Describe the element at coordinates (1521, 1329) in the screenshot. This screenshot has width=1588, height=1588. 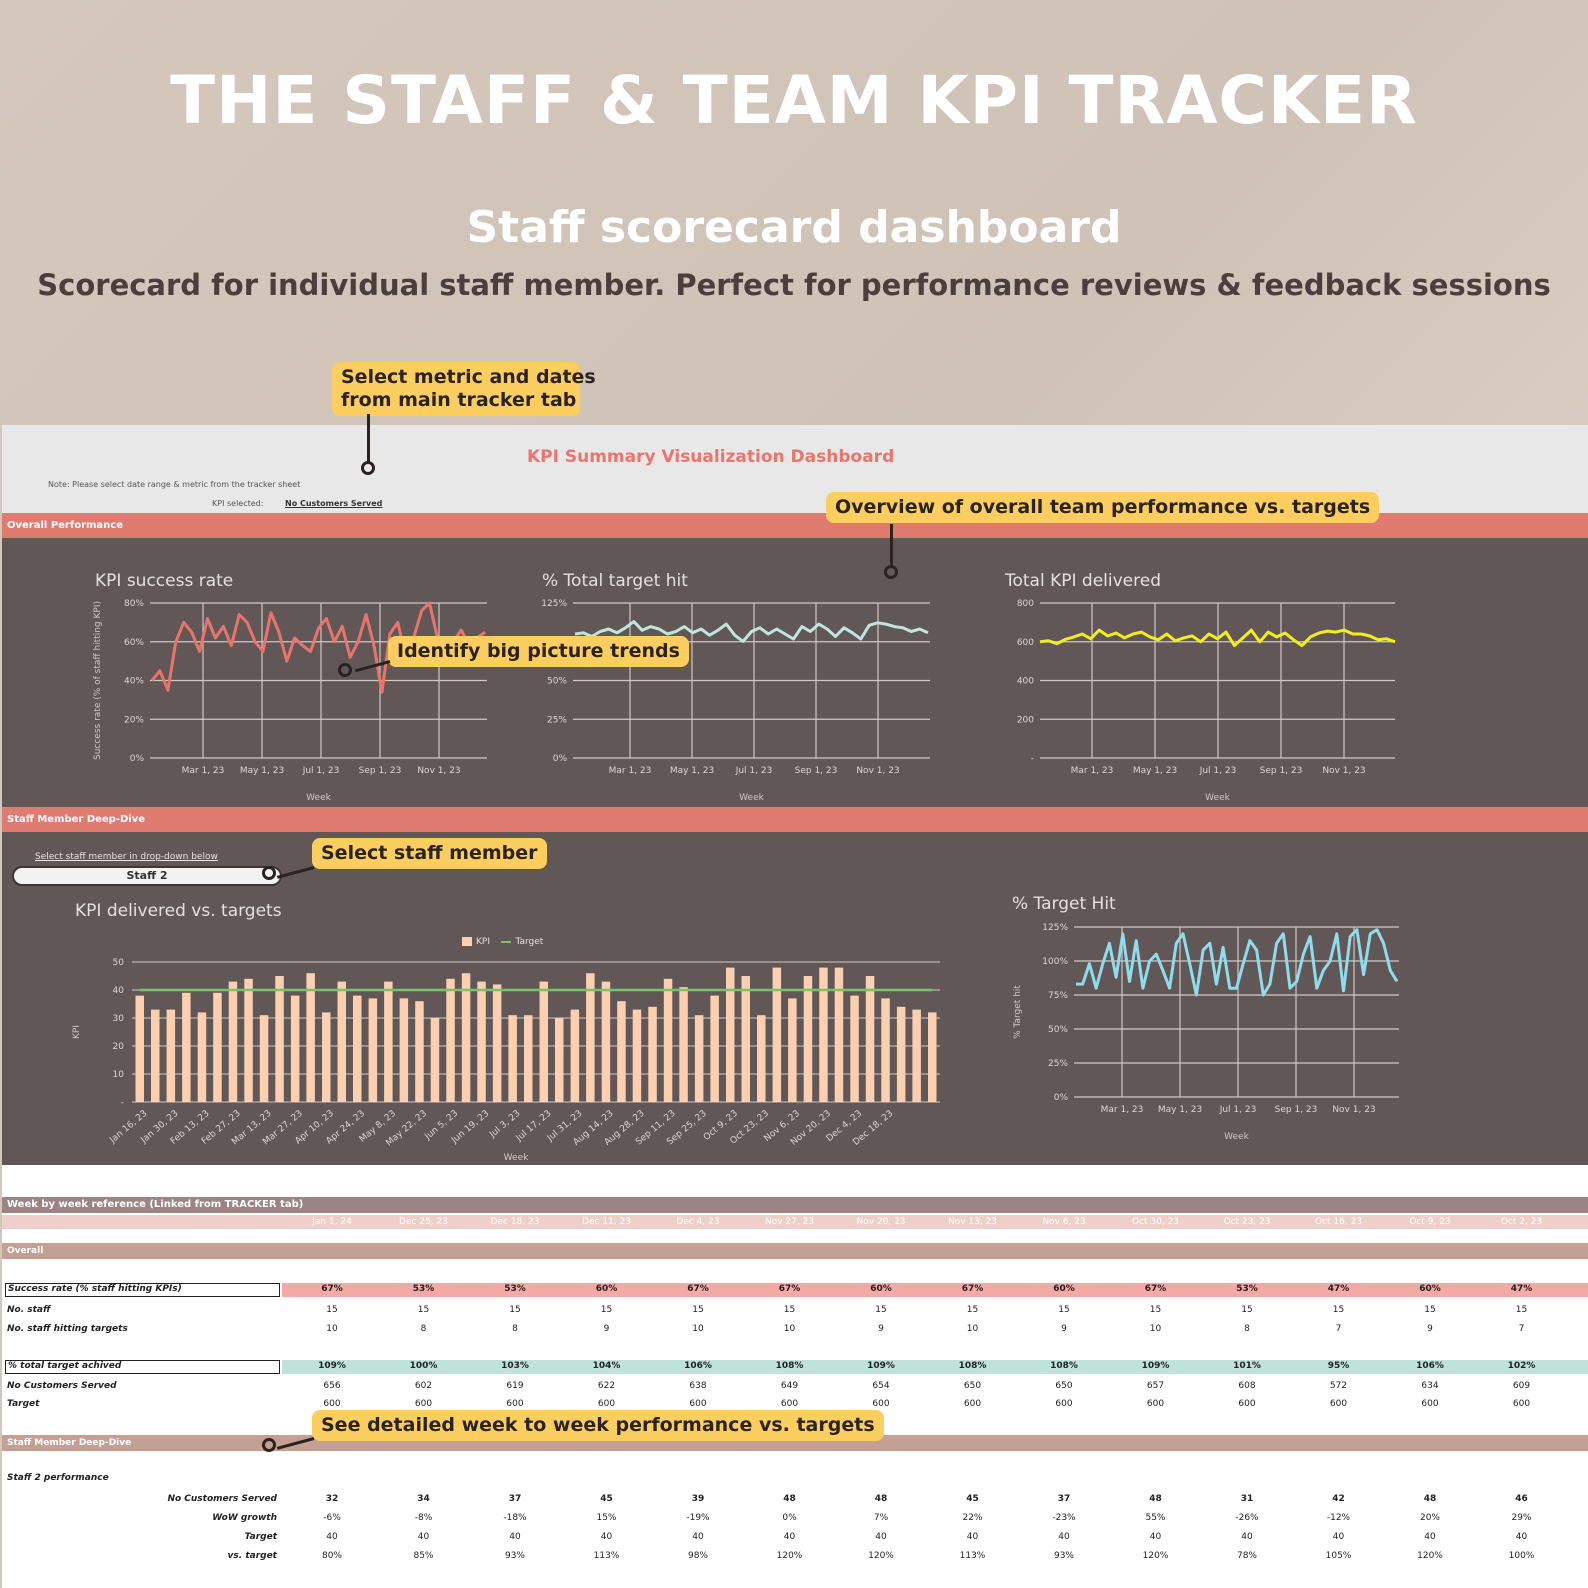
I see `table-cell-hitting: 7` at that location.